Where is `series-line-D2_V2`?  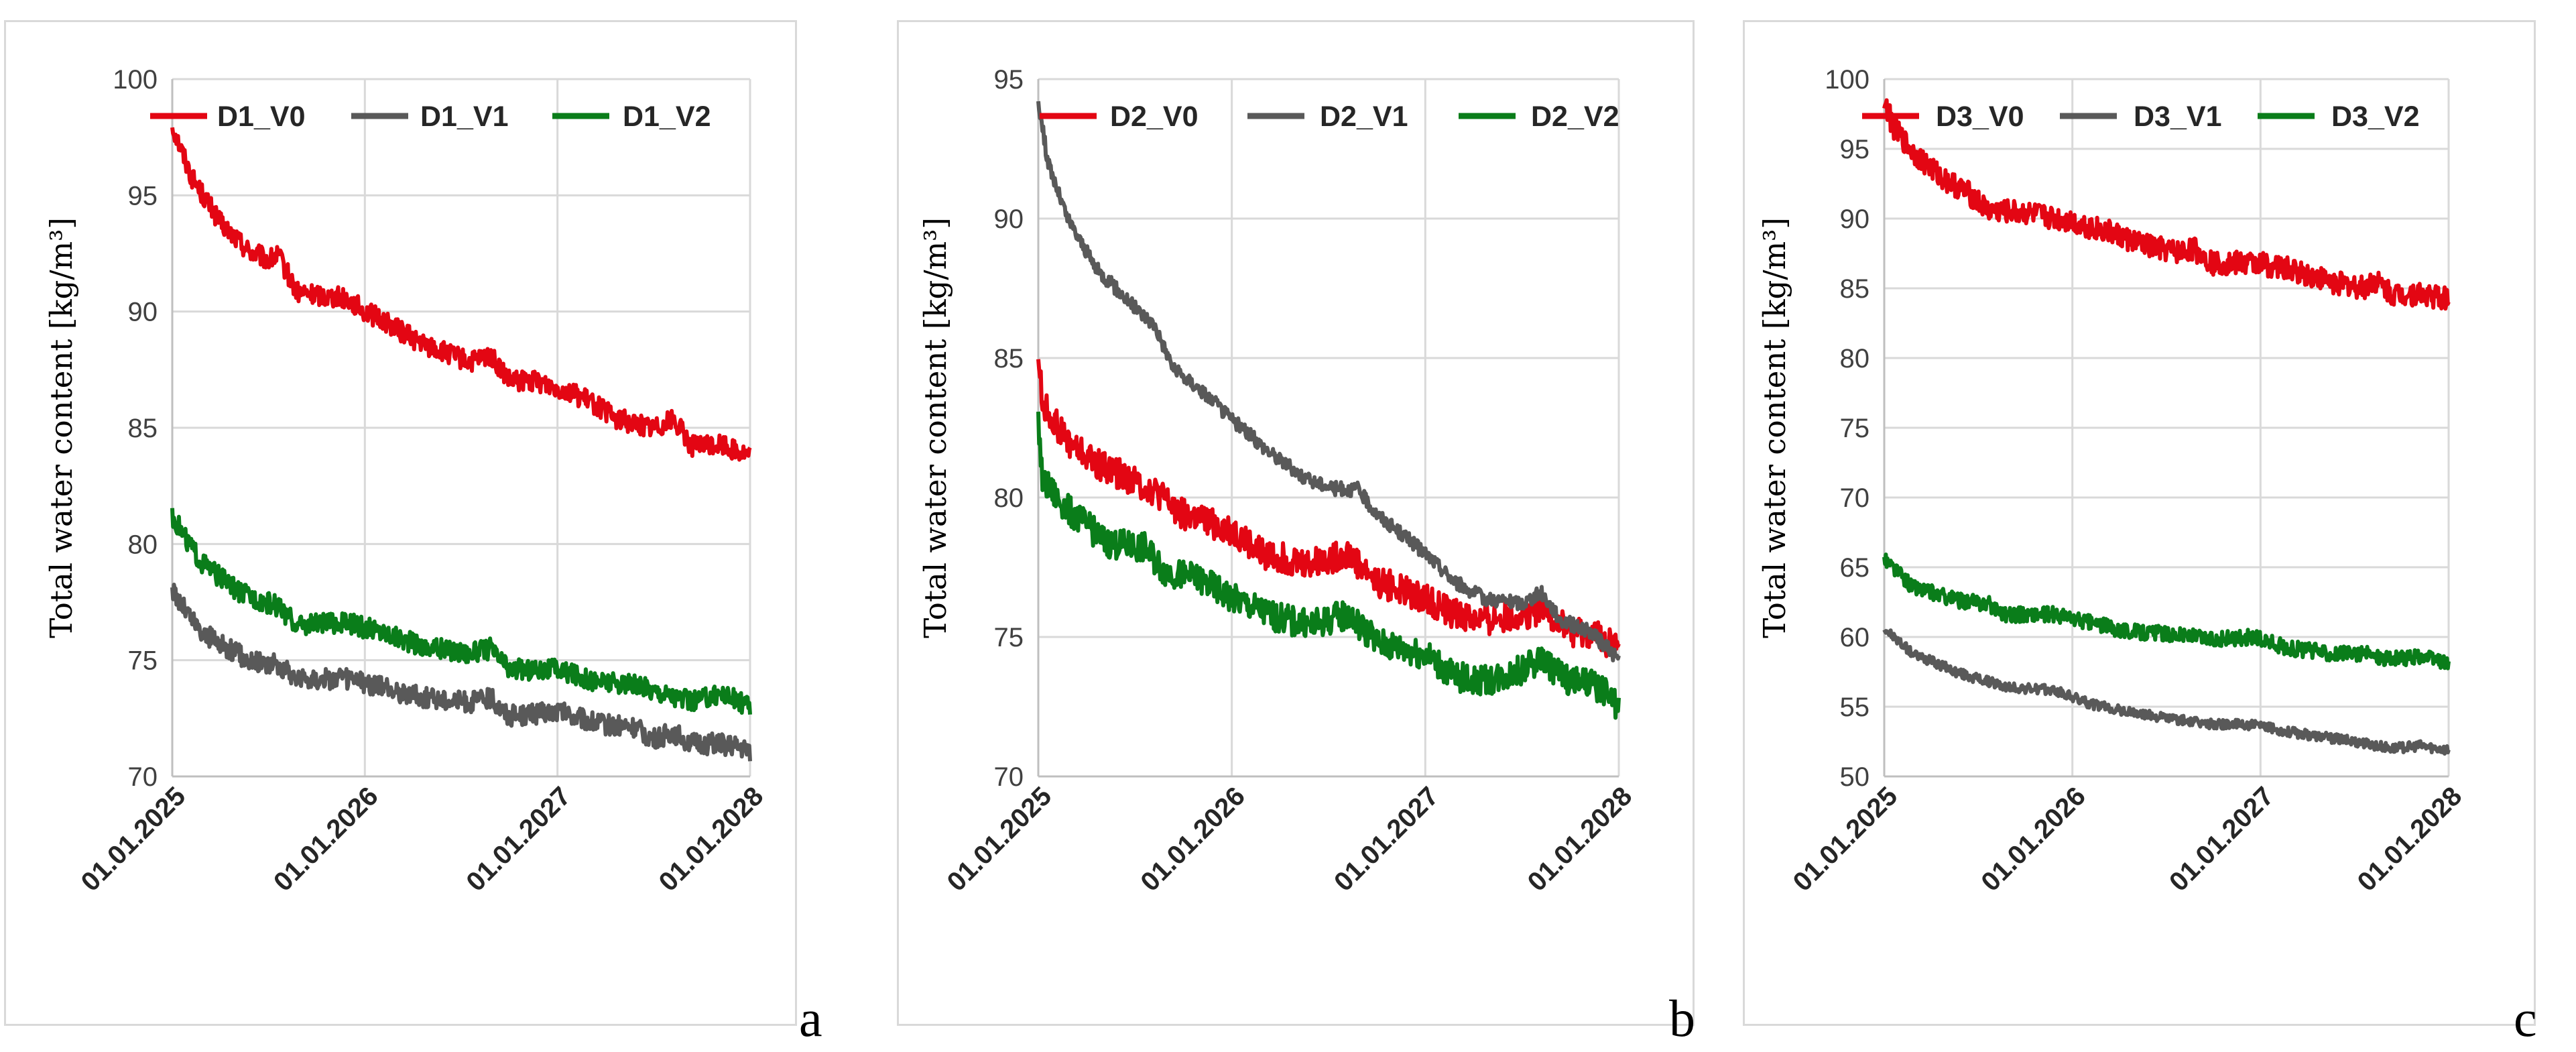 series-line-D2_V2 is located at coordinates (1328, 565).